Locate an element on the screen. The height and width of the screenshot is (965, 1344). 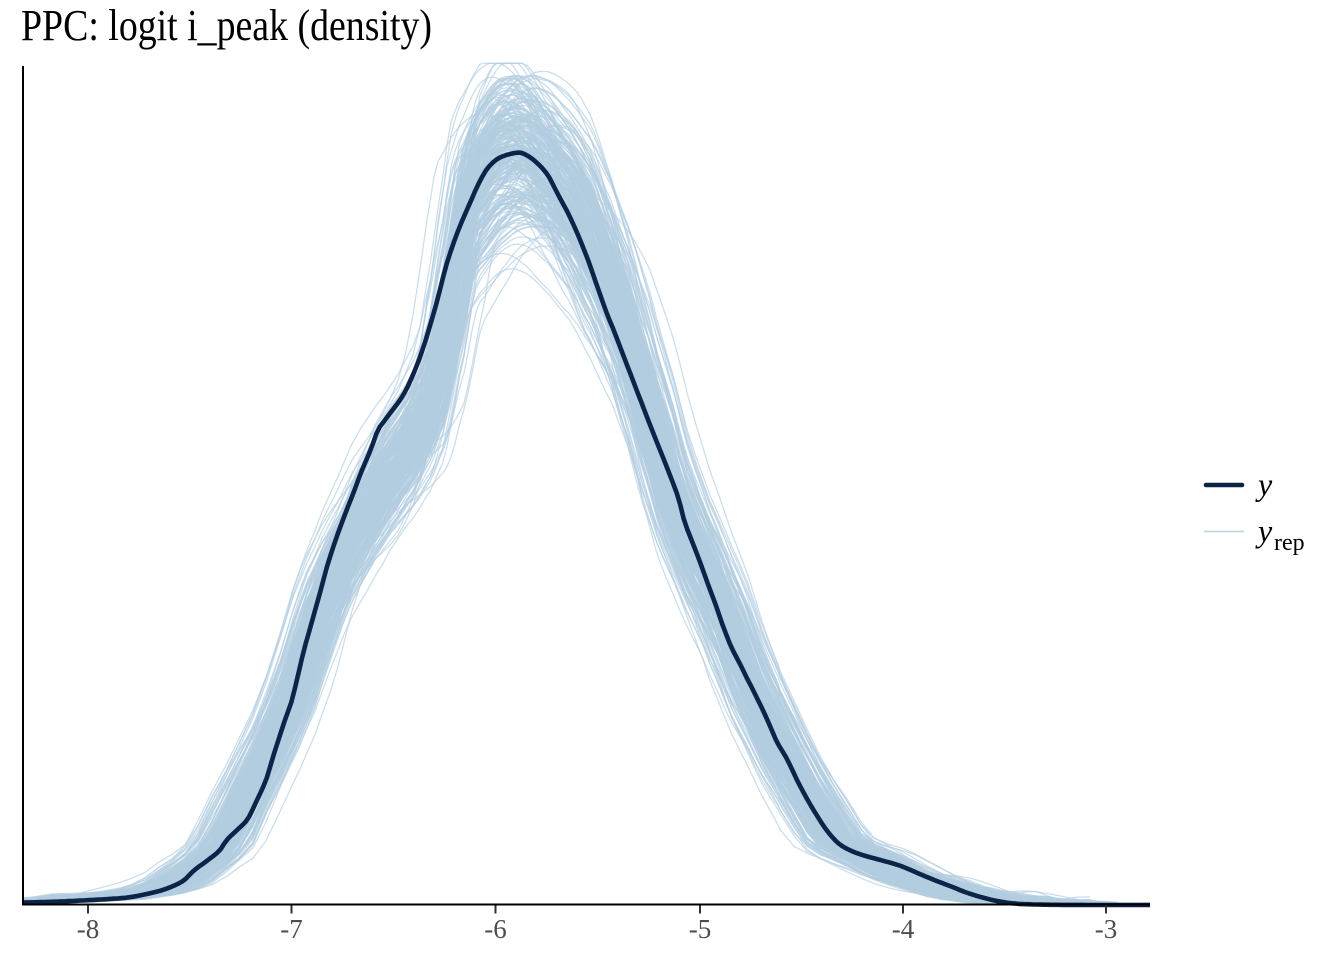
svg-text: -6 is located at coordinates (495, 929).